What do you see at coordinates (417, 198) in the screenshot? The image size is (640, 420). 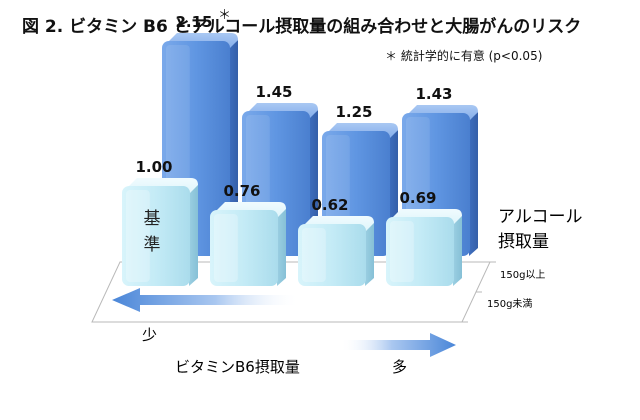 I see `bar-low-4-value: 0.69` at bounding box center [417, 198].